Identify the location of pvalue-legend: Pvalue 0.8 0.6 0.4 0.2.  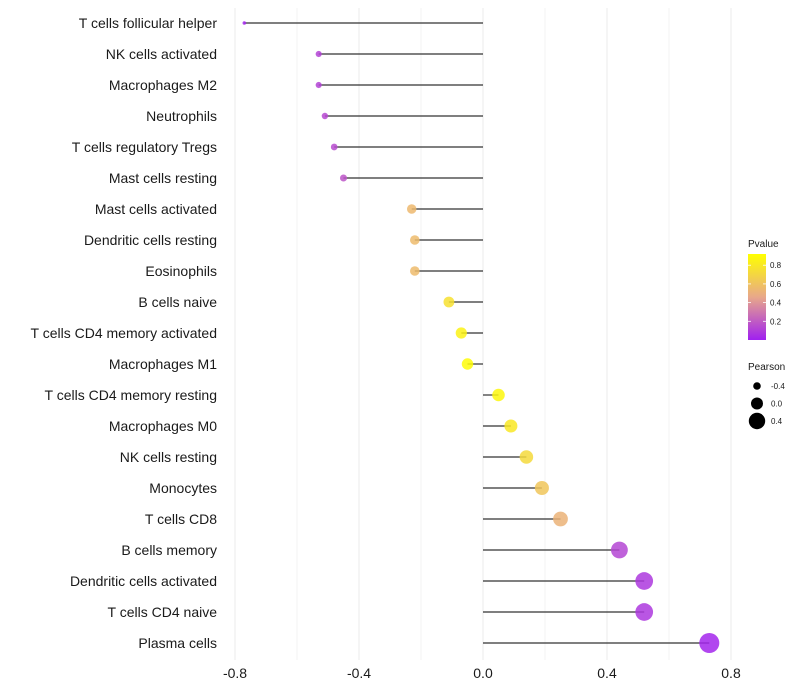
(765, 289).